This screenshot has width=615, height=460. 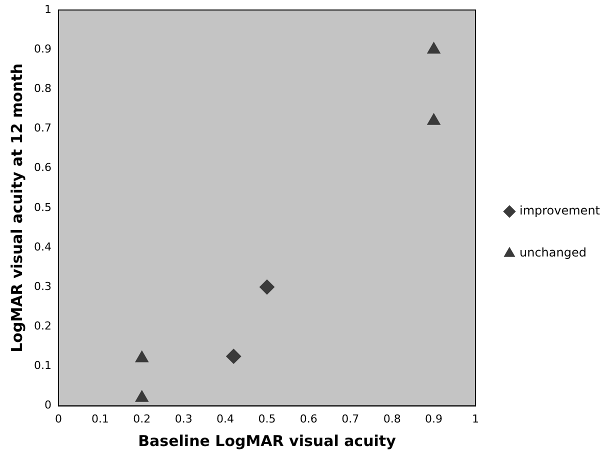 I want to click on x-tick-label: 1, so click(x=475, y=419).